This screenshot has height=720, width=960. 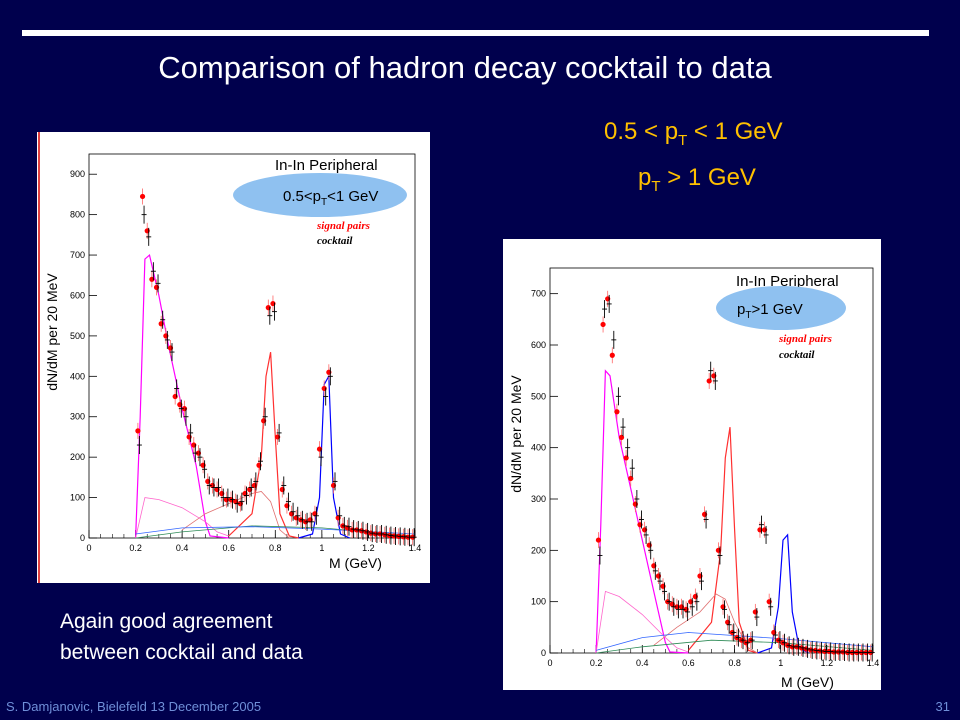 I want to click on y-tick-label: 800, so click(x=77, y=215).